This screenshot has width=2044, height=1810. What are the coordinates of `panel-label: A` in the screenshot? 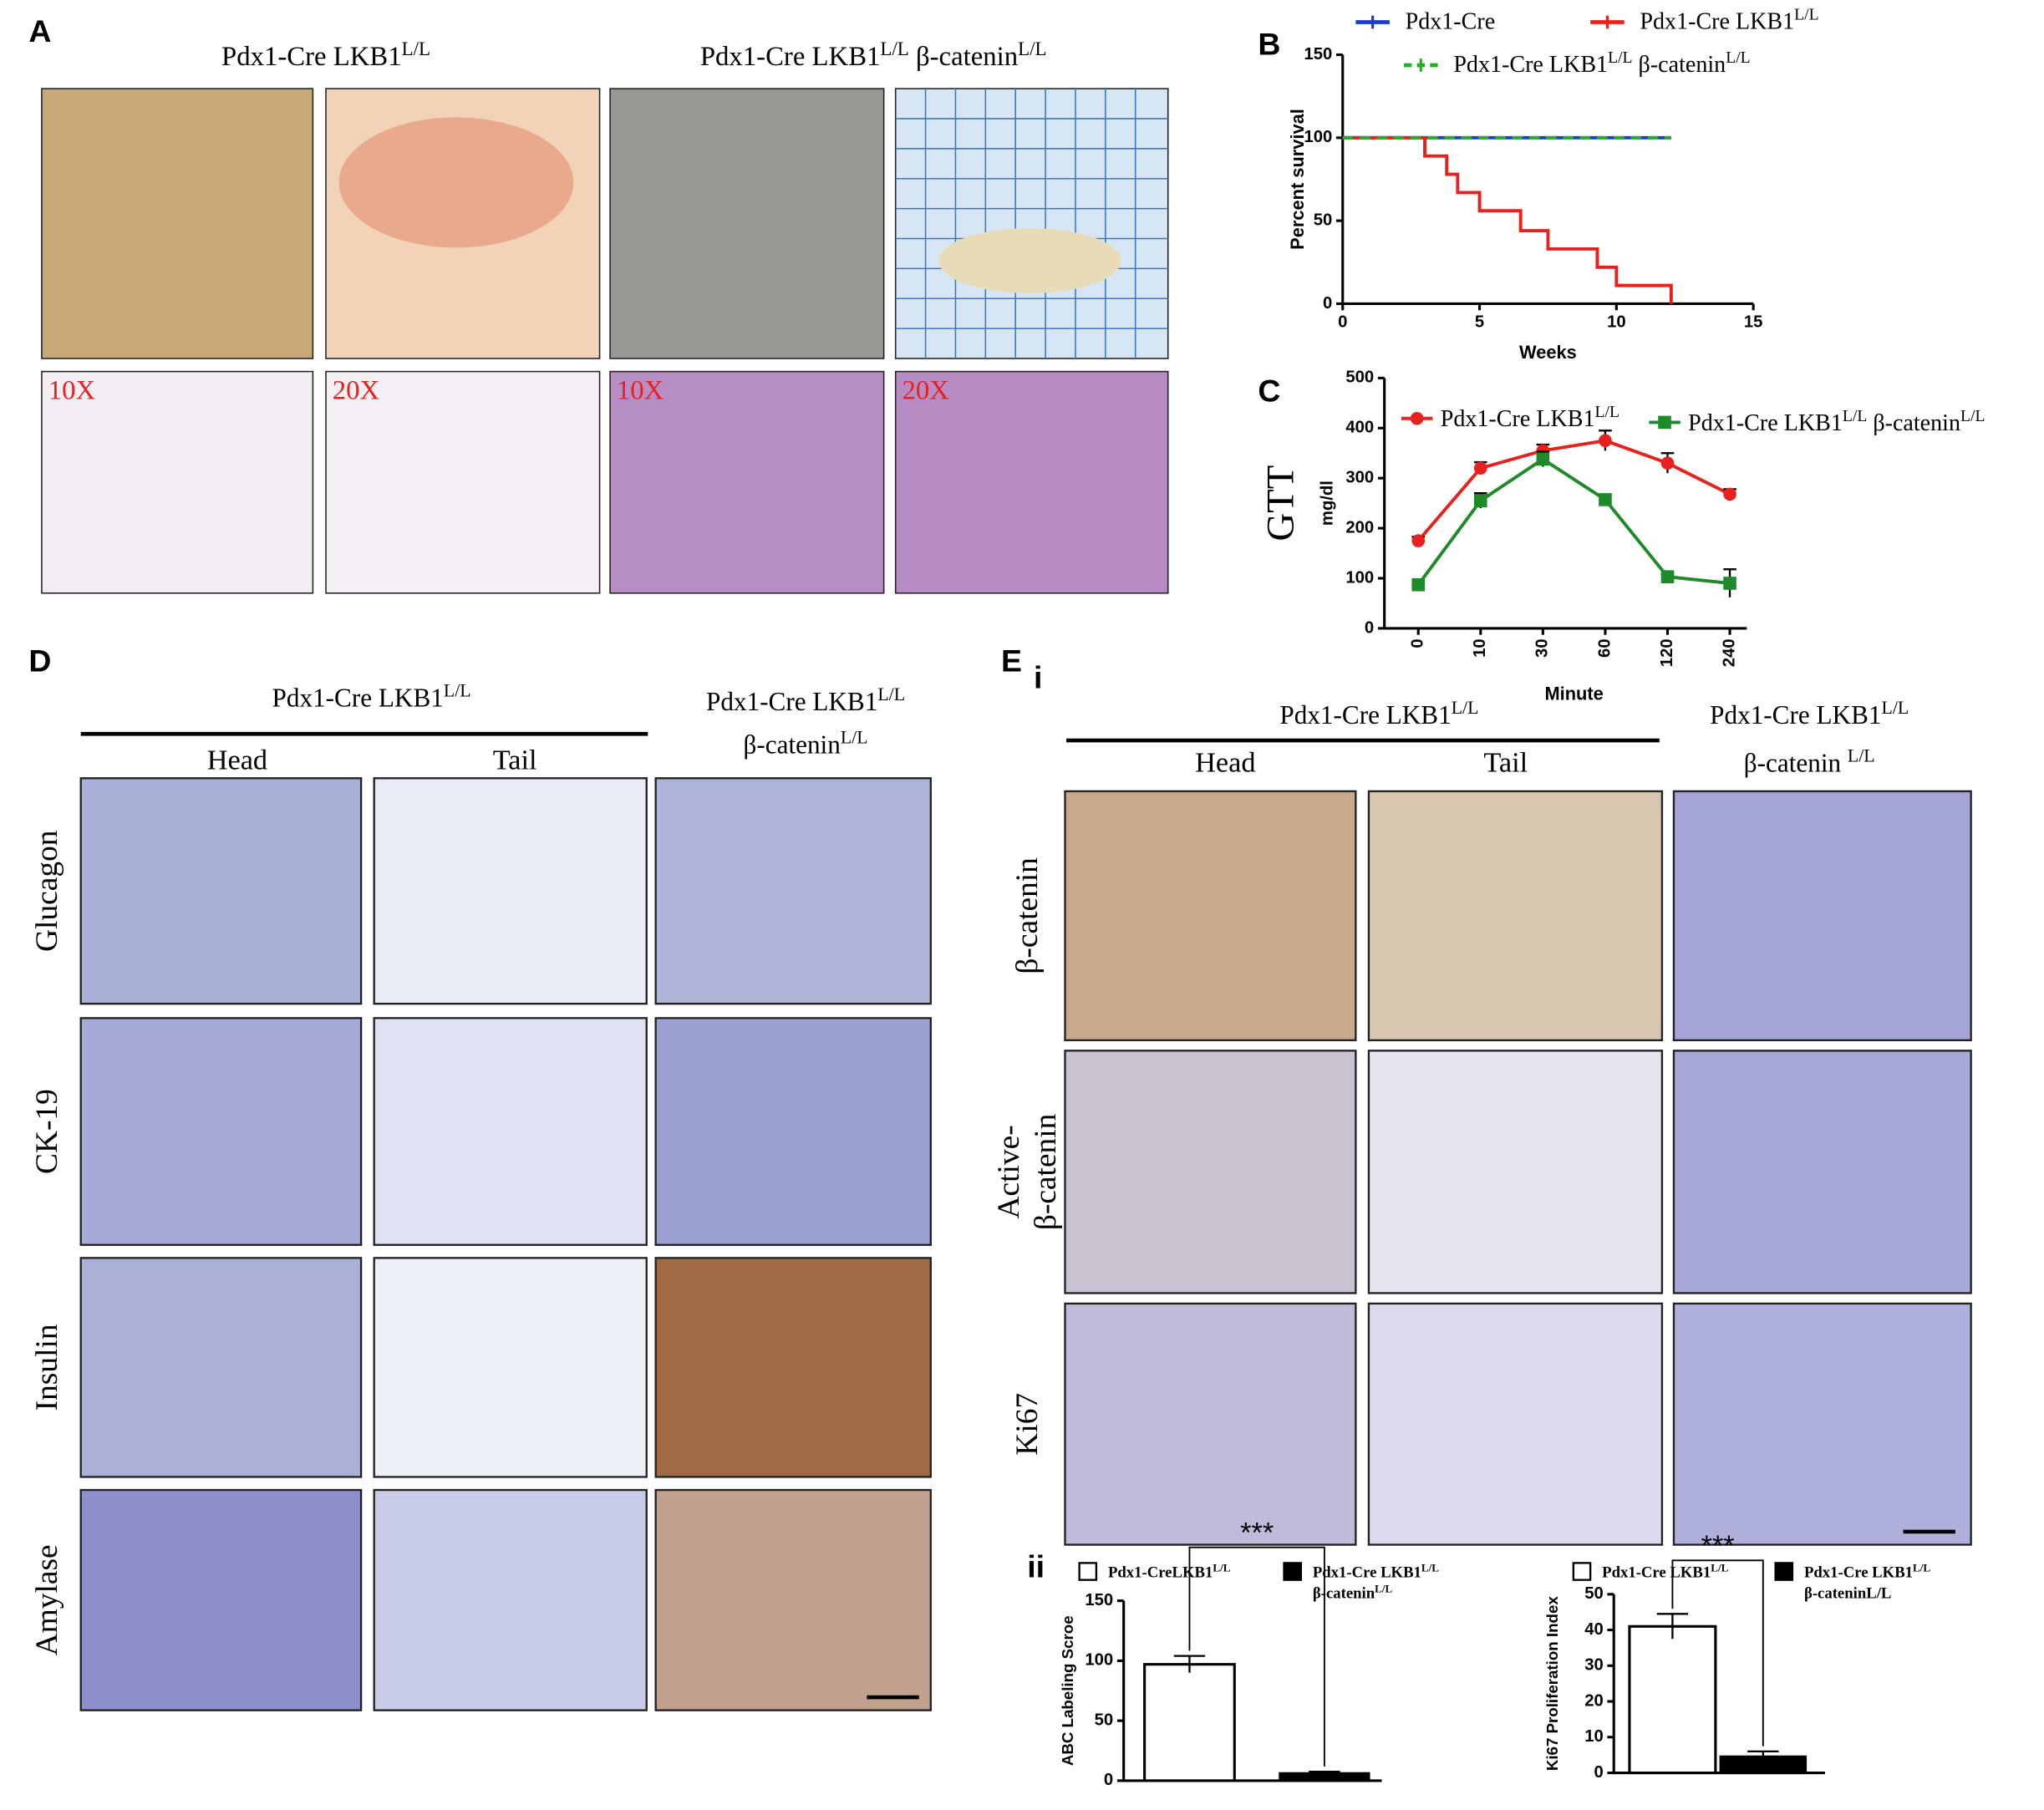 It's located at (39, 30).